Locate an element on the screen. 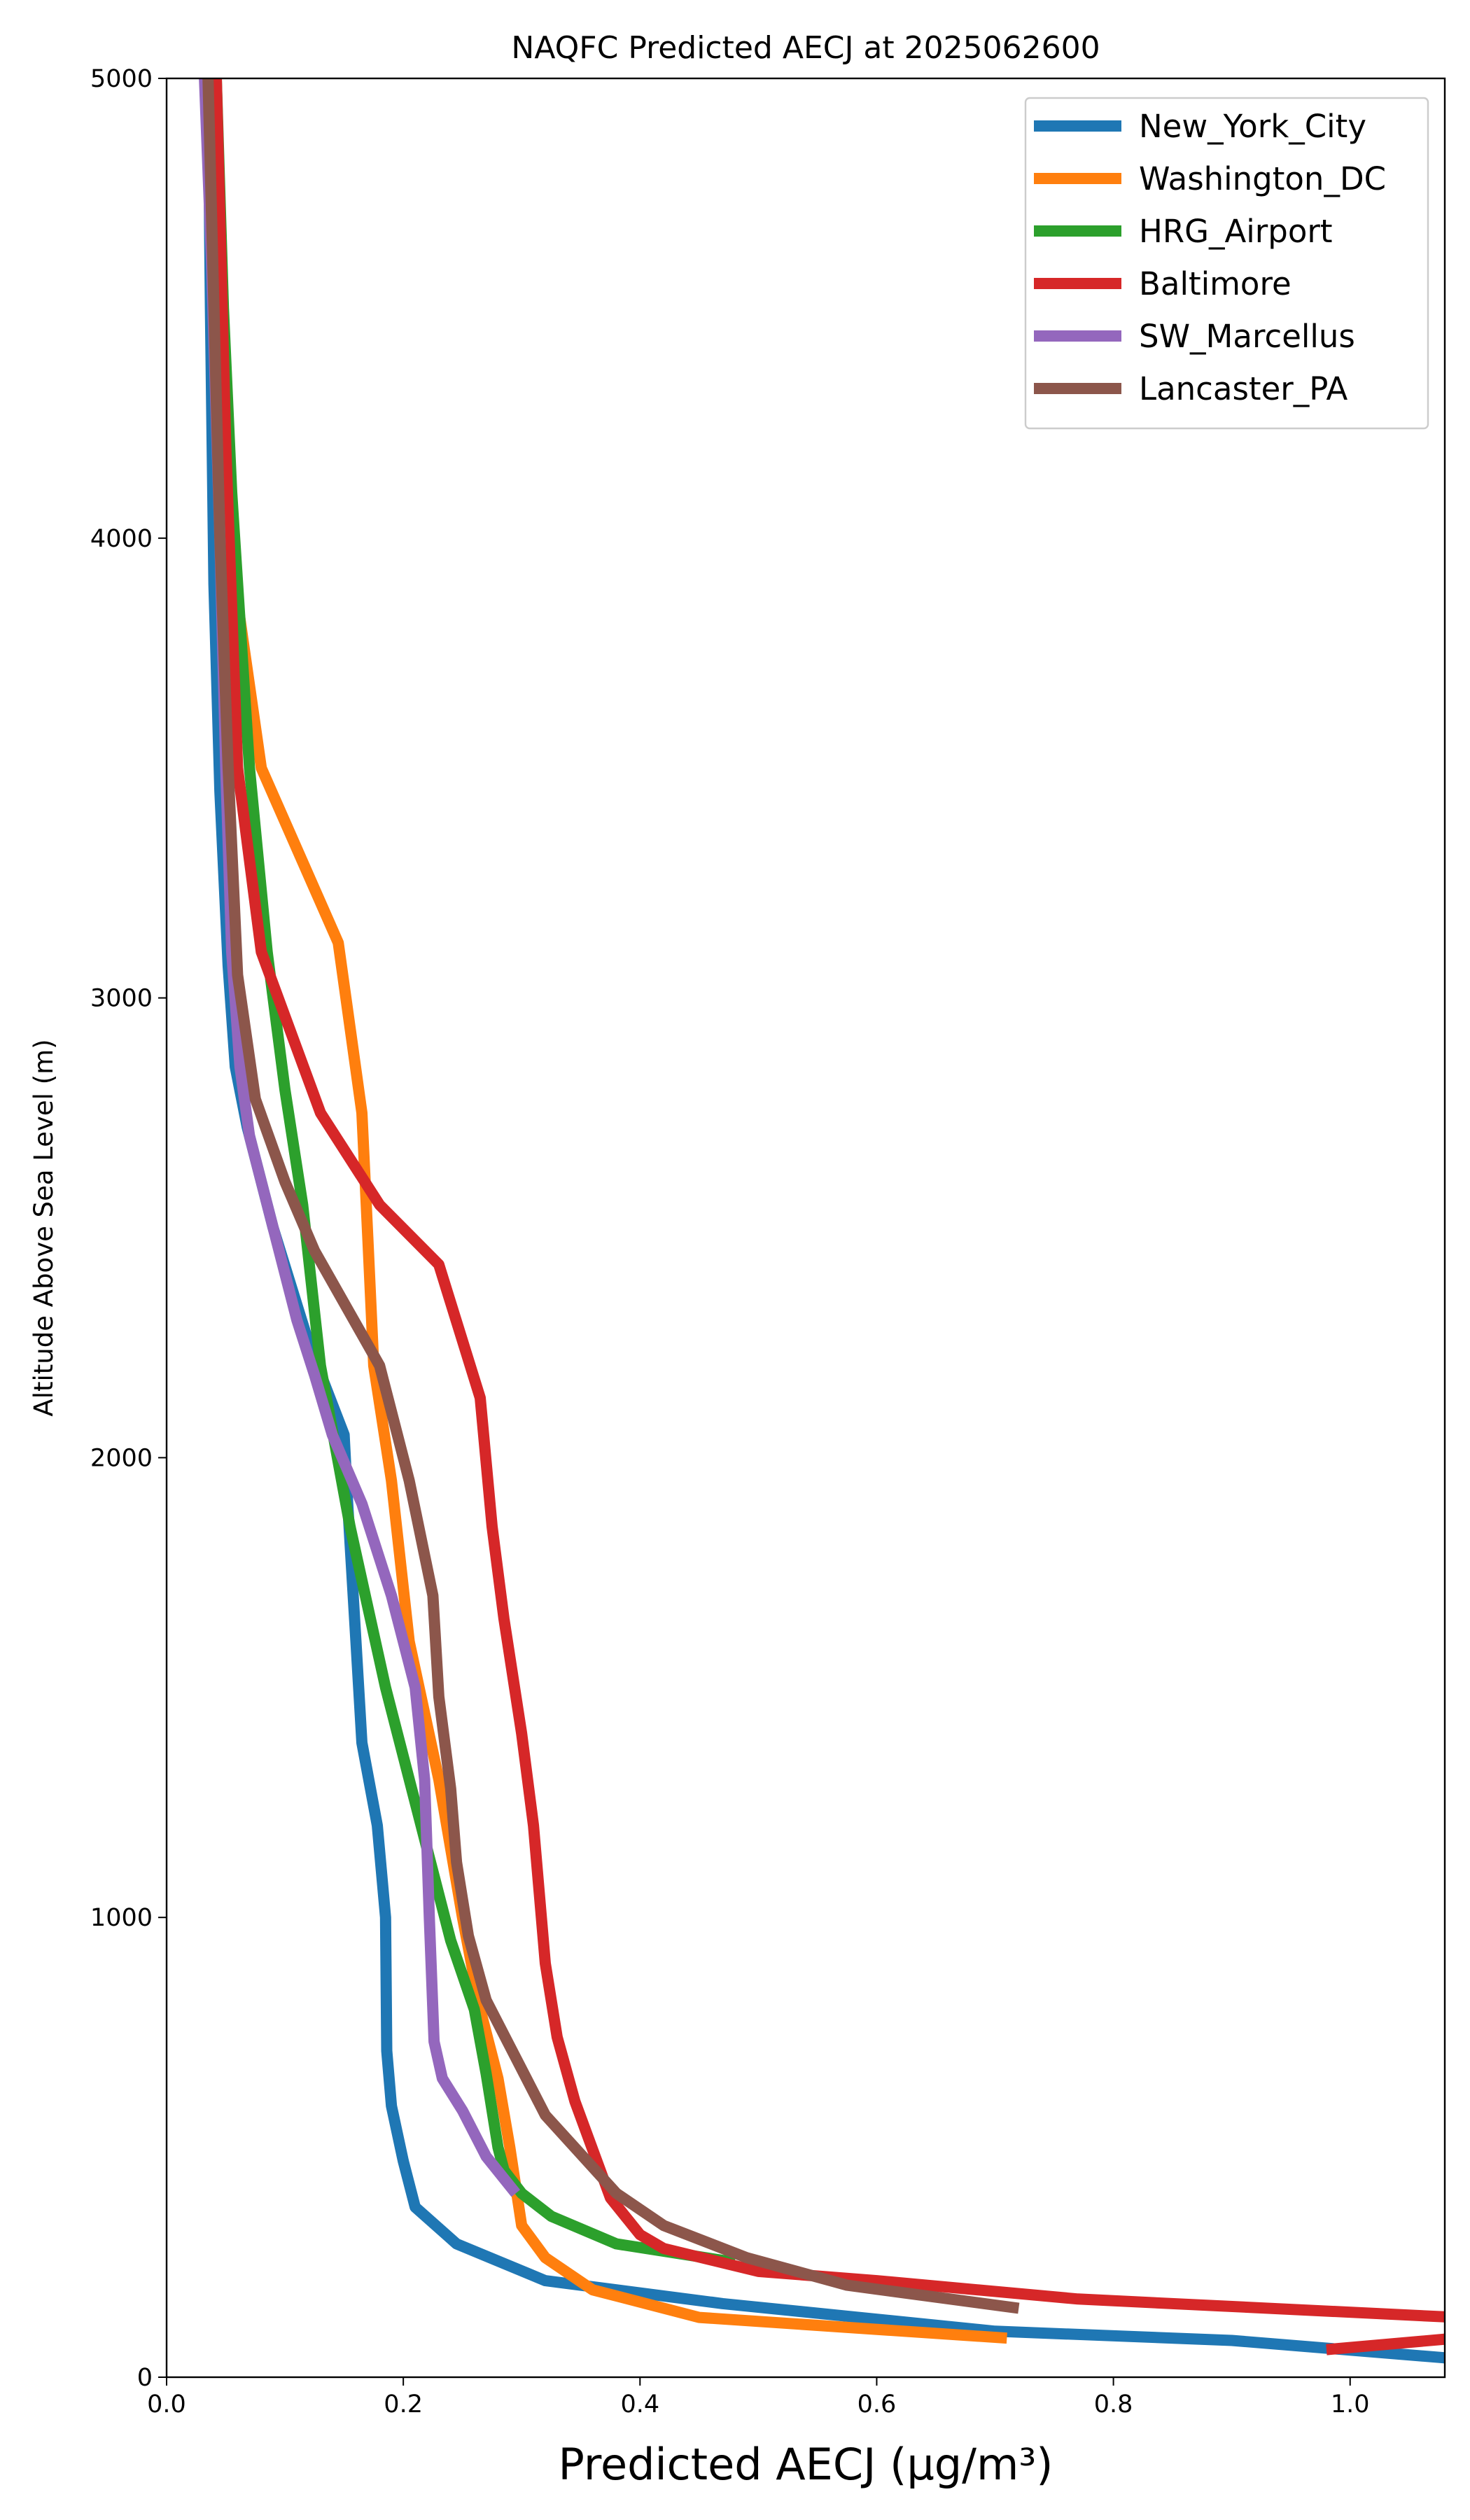 The image size is (1470, 2520). y-axis-label: Altitude Above Sea Level (m) is located at coordinates (44, 1227).